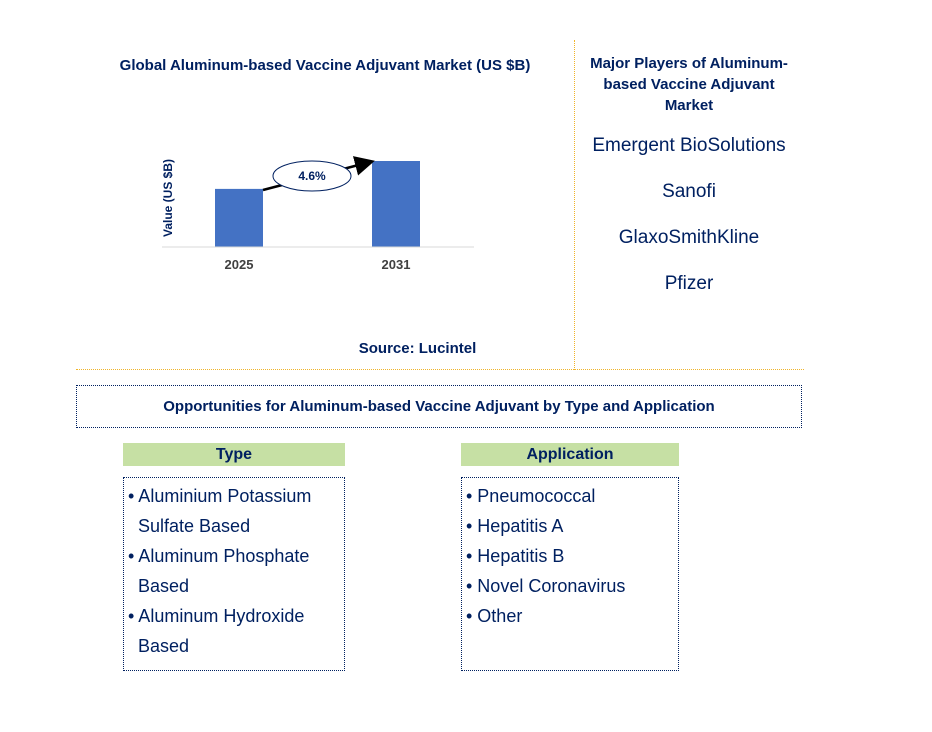  Describe the element at coordinates (417, 348) in the screenshot. I see `source-label: Source: Lucintel` at that location.